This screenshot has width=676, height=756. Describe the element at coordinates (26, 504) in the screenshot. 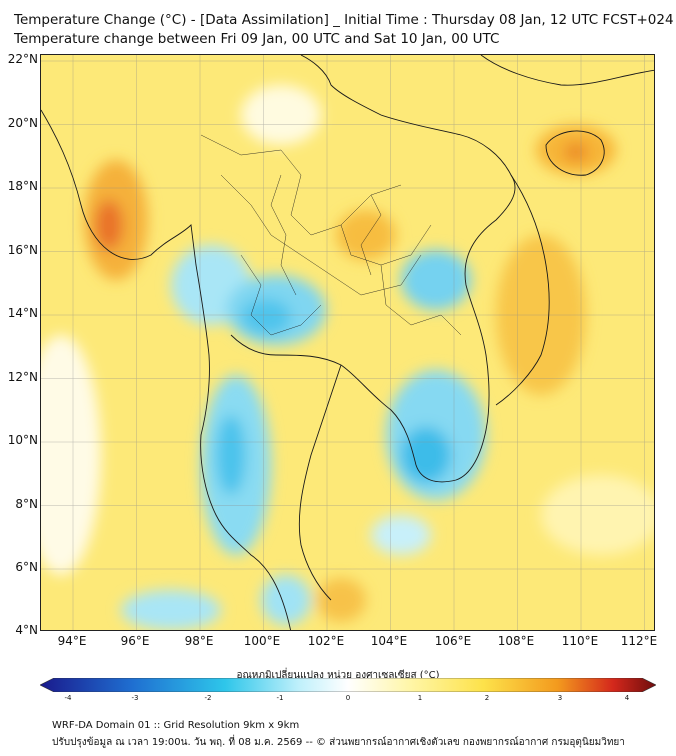

I see `lat-label-8: 8°N` at that location.